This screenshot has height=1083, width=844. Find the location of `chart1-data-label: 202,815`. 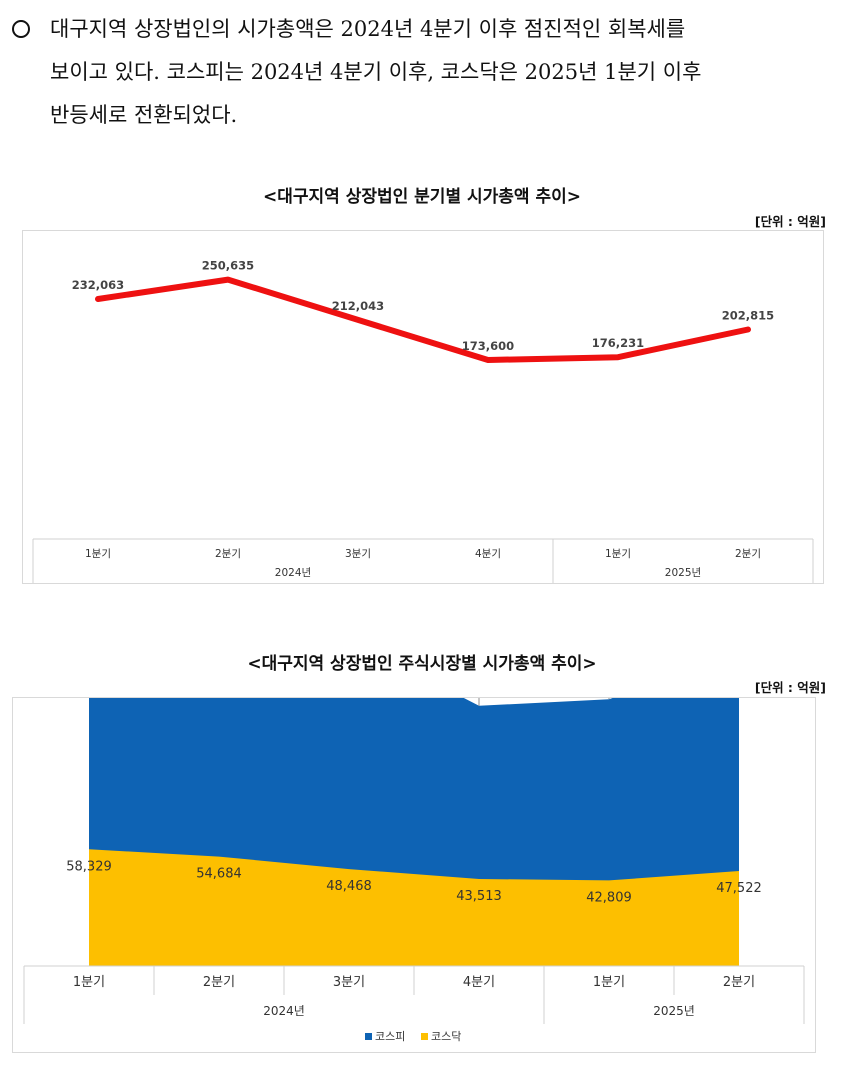

chart1-data-label: 202,815 is located at coordinates (748, 315).